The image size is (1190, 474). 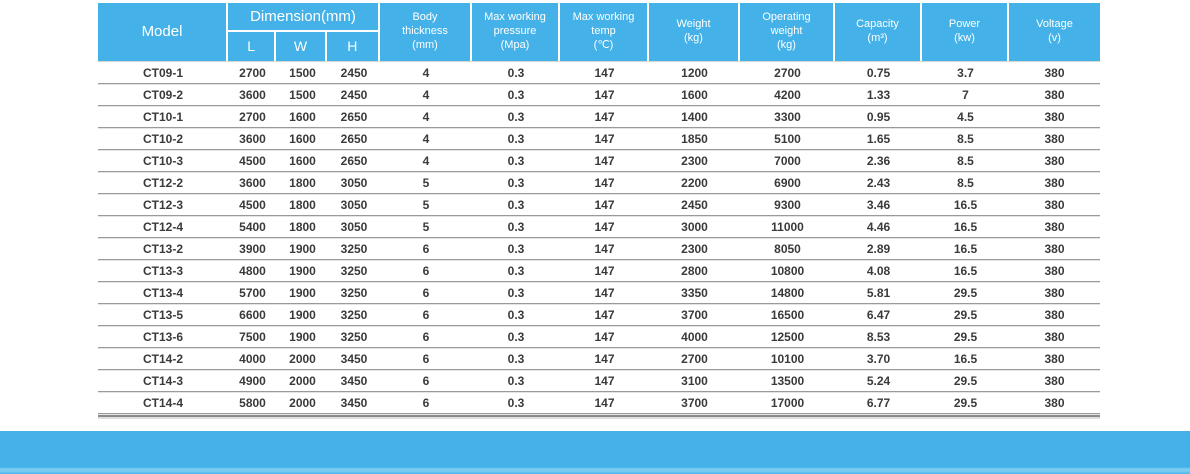 I want to click on header-operating-weight: Operating weight (kg), so click(x=787, y=32).